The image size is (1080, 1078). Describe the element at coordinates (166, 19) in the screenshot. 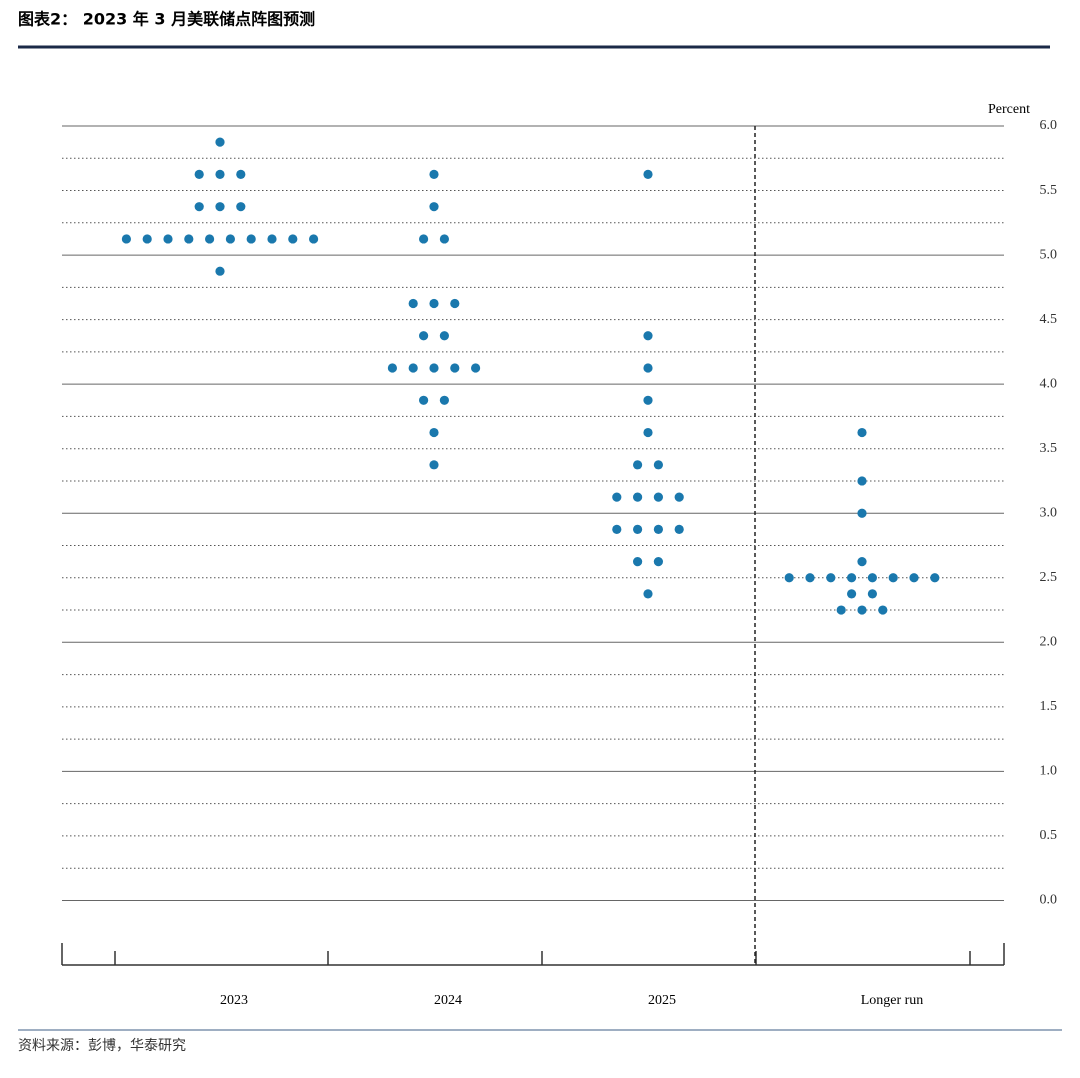

I see `page-title: 图表2： 2023 年 3 月美联储点阵图预测` at that location.